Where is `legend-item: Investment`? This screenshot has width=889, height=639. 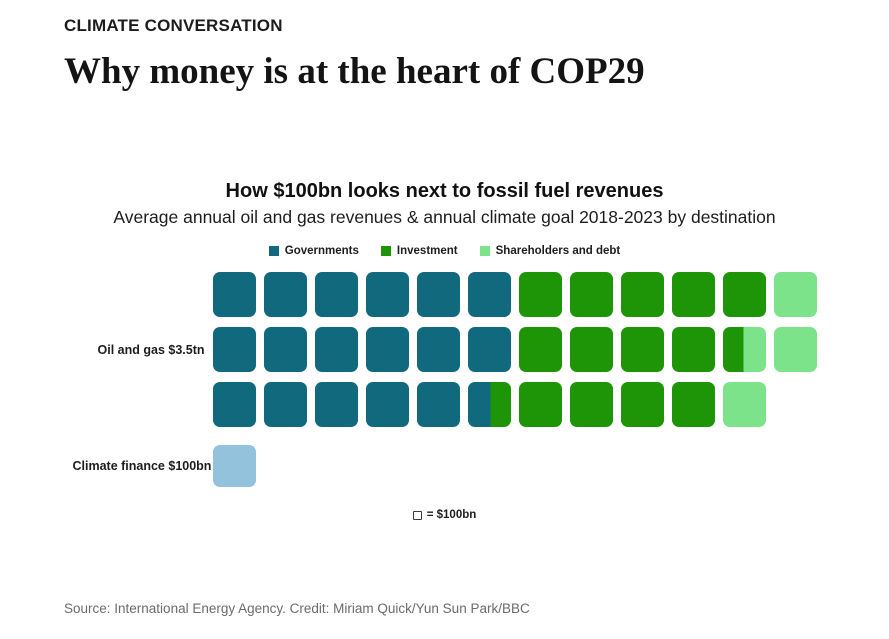
legend-item: Investment is located at coordinates (419, 251).